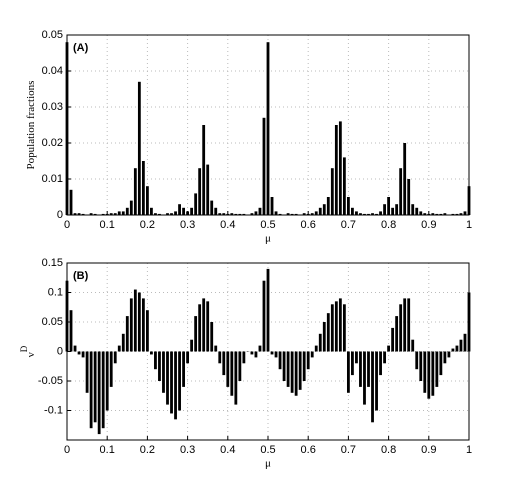  I want to click on x-tick-label: 0.2, so click(147, 225).